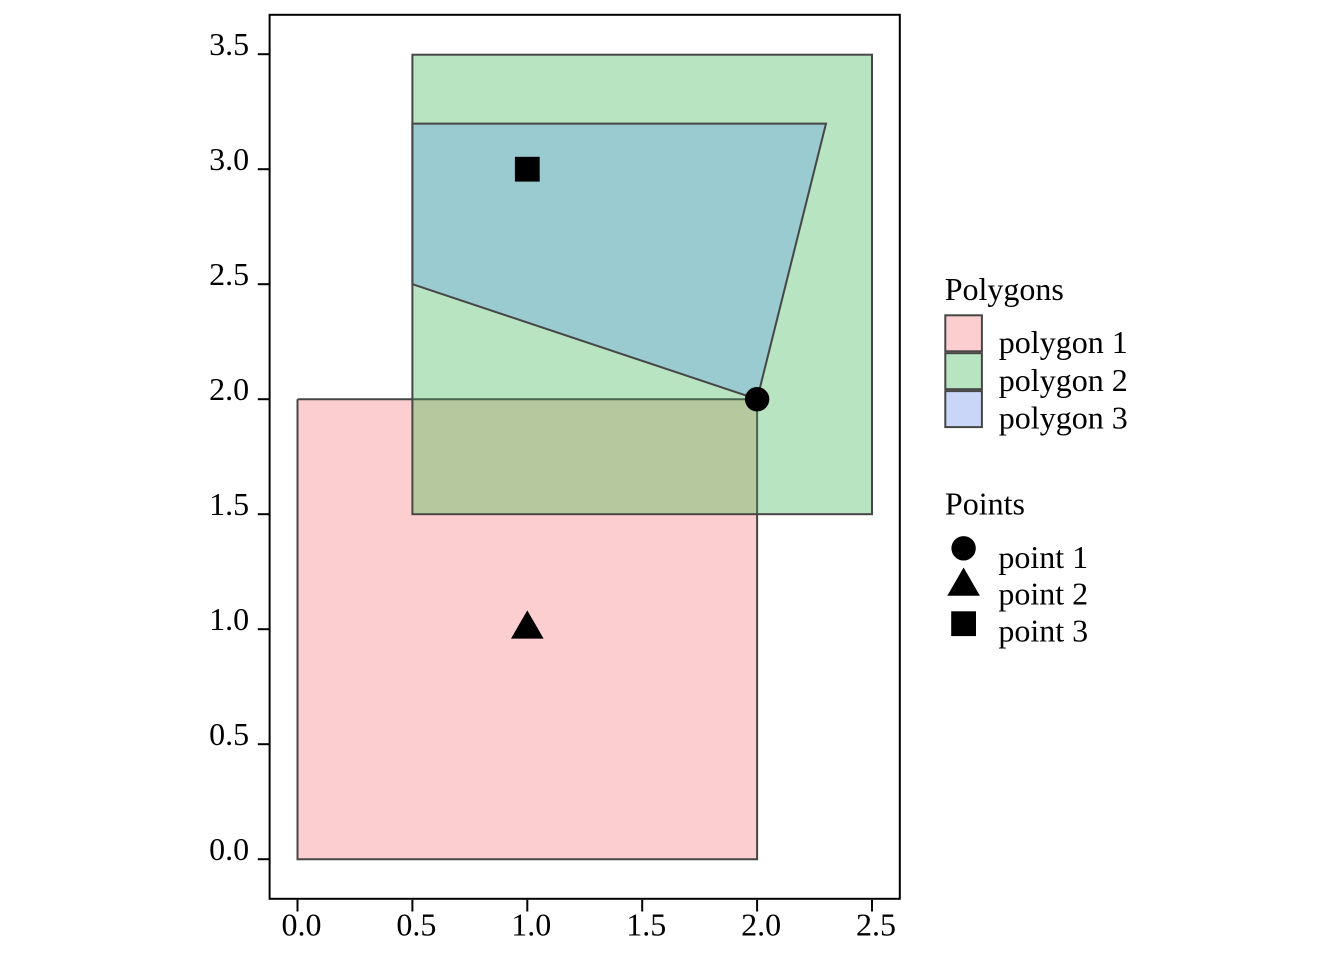 This screenshot has width=1344, height=960. What do you see at coordinates (1063, 342) in the screenshot?
I see `svg-text: polygon 1` at bounding box center [1063, 342].